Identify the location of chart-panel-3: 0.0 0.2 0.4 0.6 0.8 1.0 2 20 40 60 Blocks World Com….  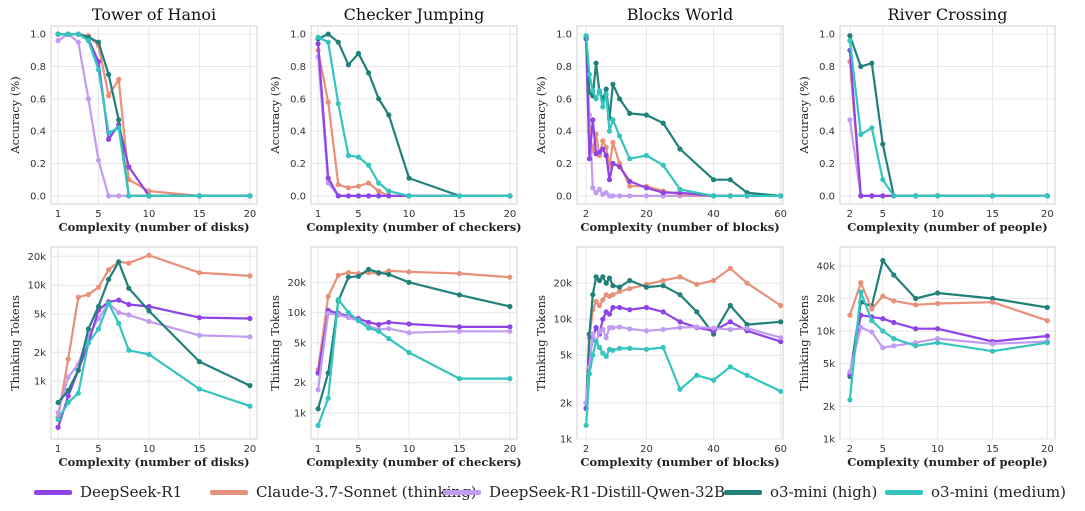
(660, 119).